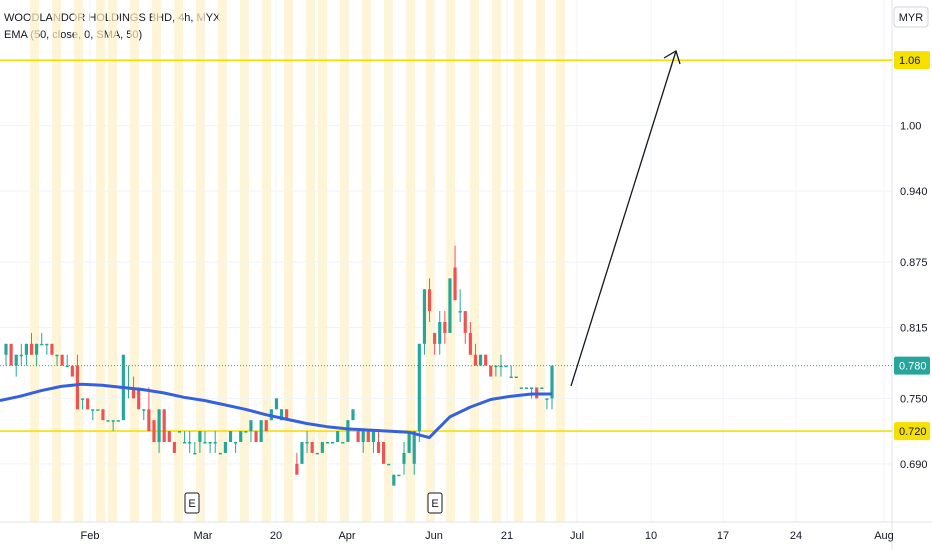 This screenshot has height=550, width=932. I want to click on earnings-marker, so click(192, 503).